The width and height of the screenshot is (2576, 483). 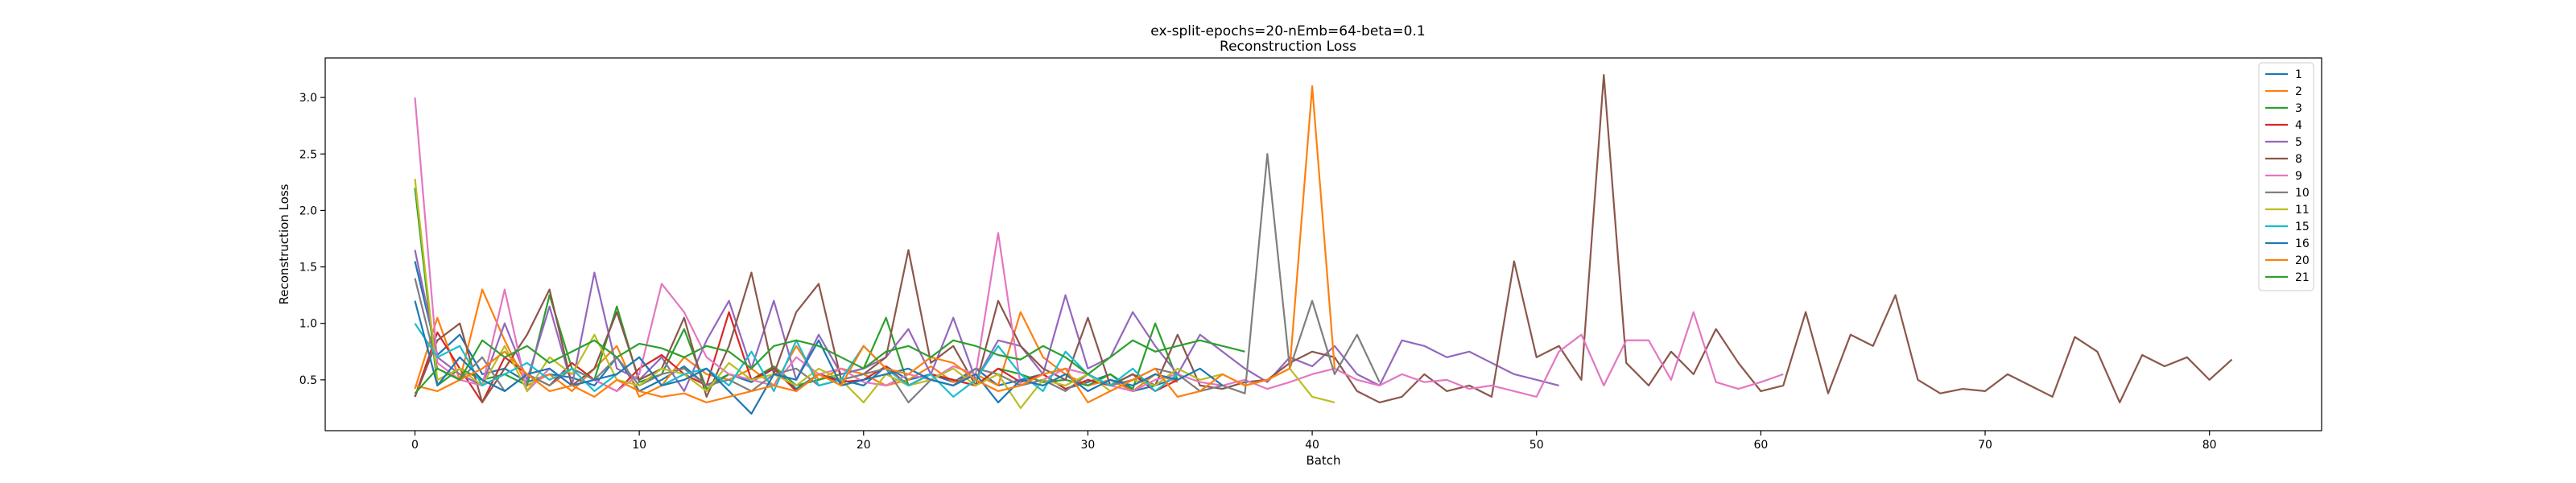 I want to click on legend-box, so click(x=2286, y=176).